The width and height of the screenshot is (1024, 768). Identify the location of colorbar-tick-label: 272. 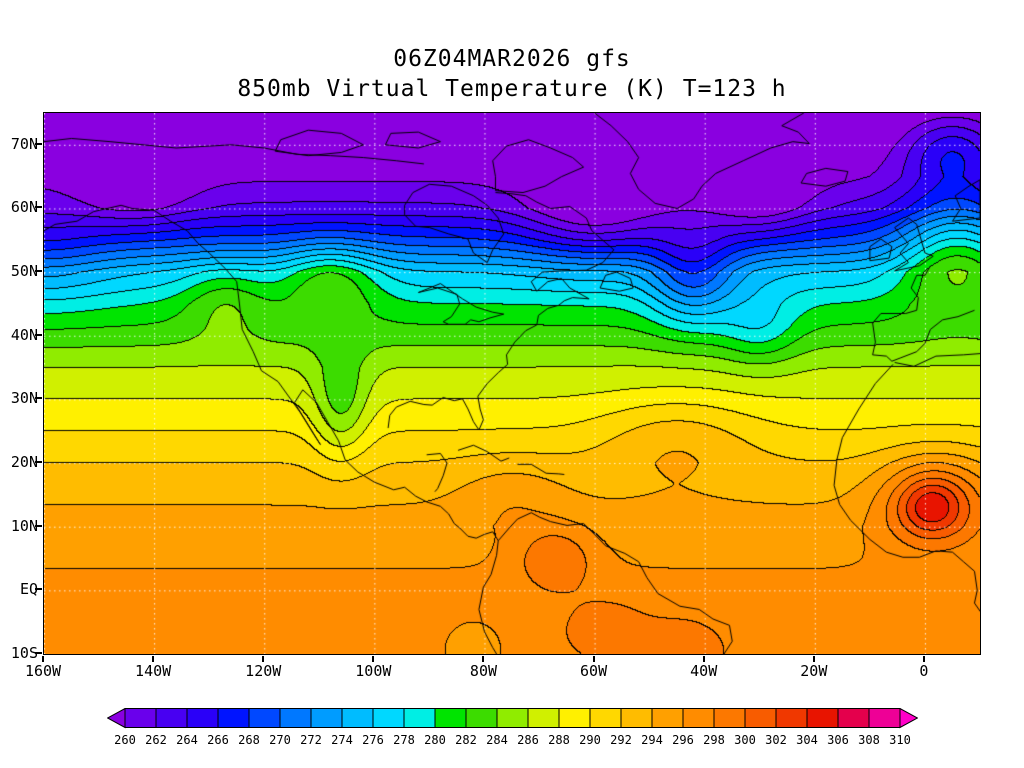
(311, 740).